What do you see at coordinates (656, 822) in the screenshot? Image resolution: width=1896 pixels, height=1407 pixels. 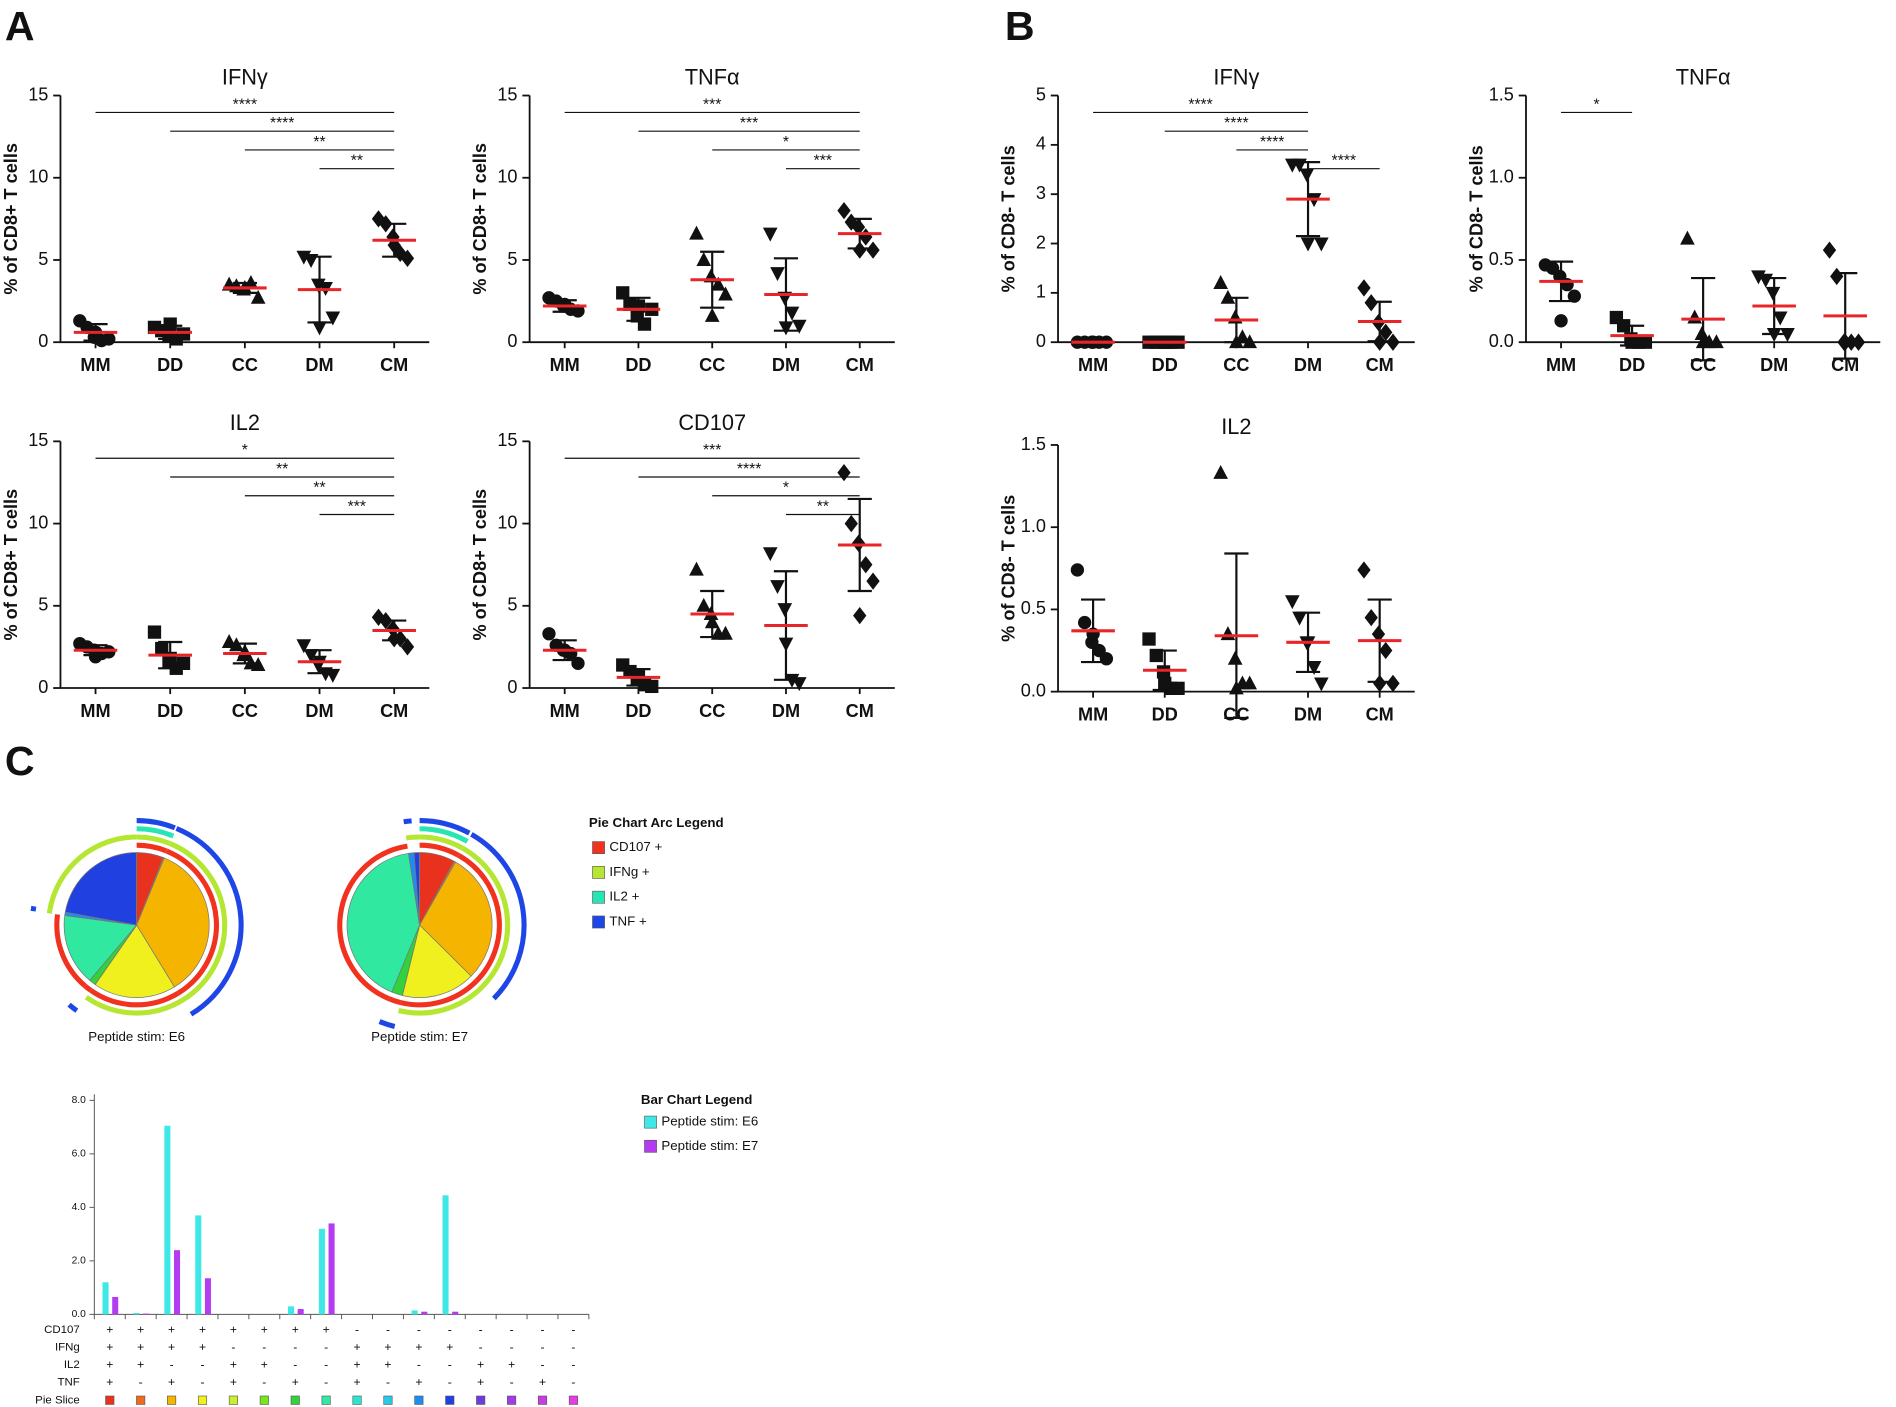 I see `legend-title: Pie Chart Arc Legend` at bounding box center [656, 822].